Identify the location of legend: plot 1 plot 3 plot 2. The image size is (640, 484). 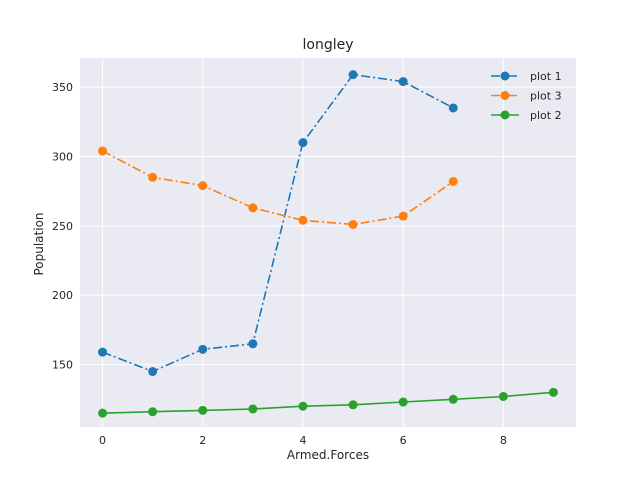
(526, 96).